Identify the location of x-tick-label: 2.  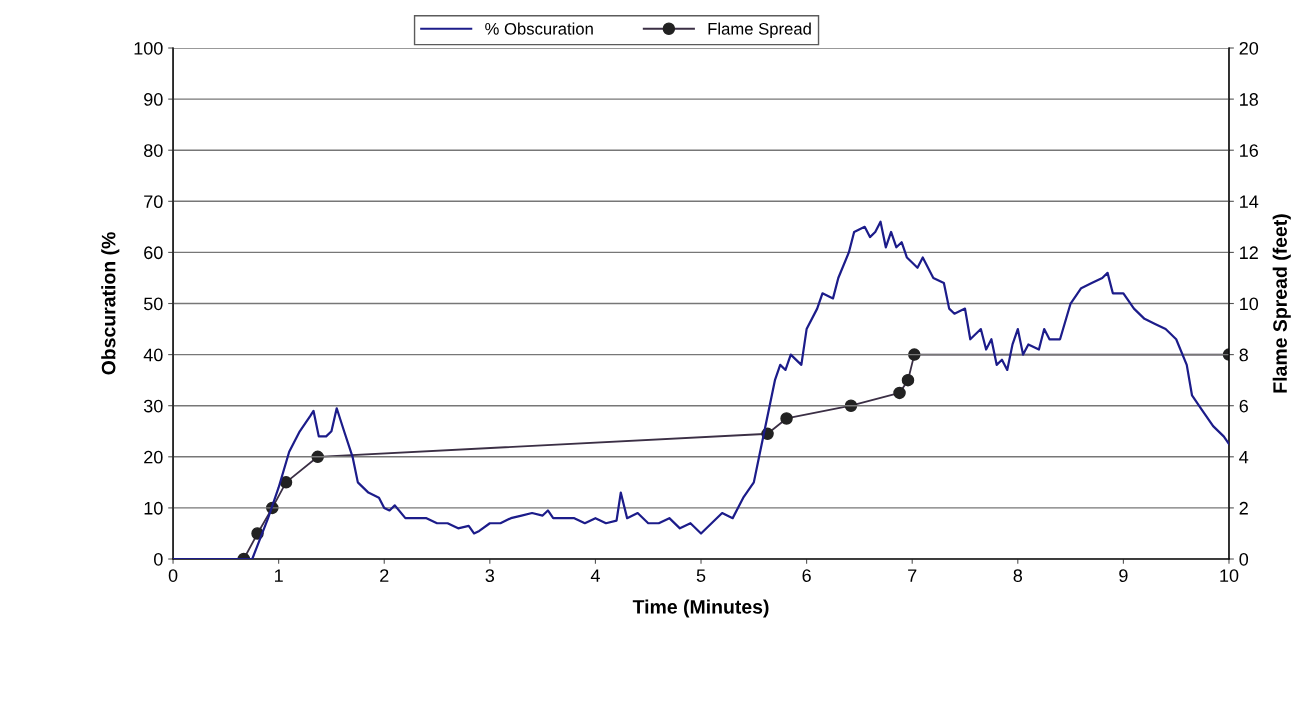
(384, 575).